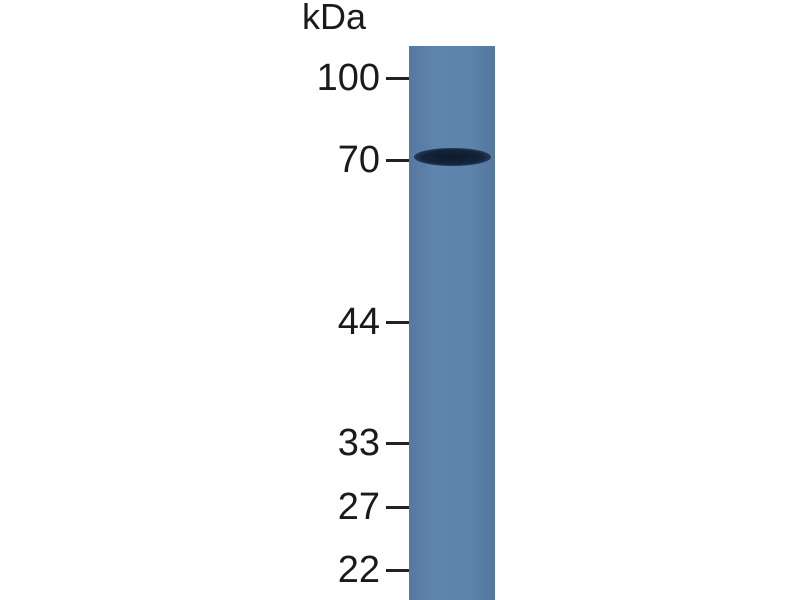 Image resolution: width=800 pixels, height=600 pixels. What do you see at coordinates (358, 322) in the screenshot?
I see `marker-label: 44` at bounding box center [358, 322].